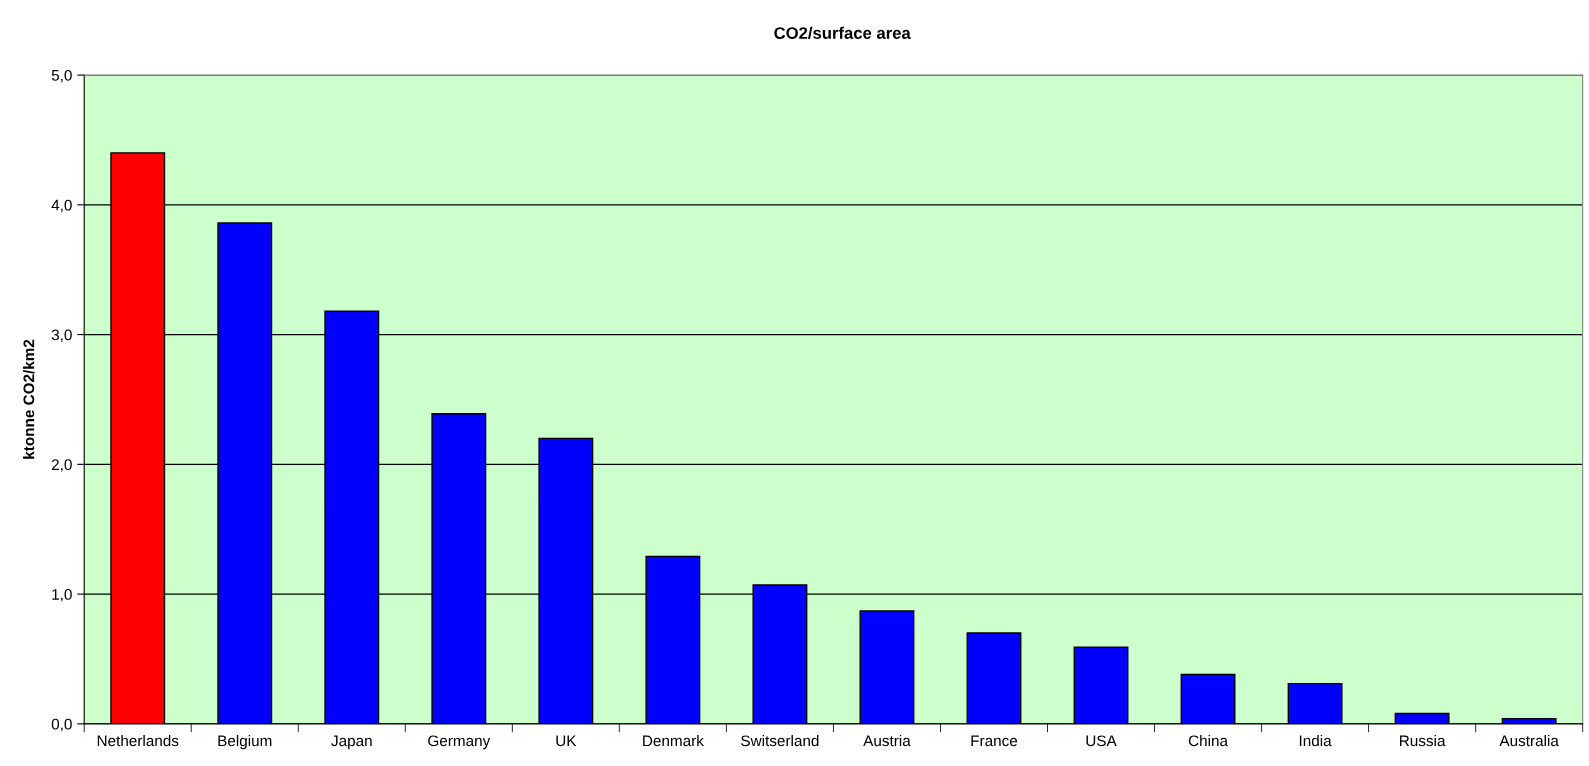 This screenshot has height=766, width=1589. What do you see at coordinates (61, 76) in the screenshot?
I see `y-tick-label: 5,0` at bounding box center [61, 76].